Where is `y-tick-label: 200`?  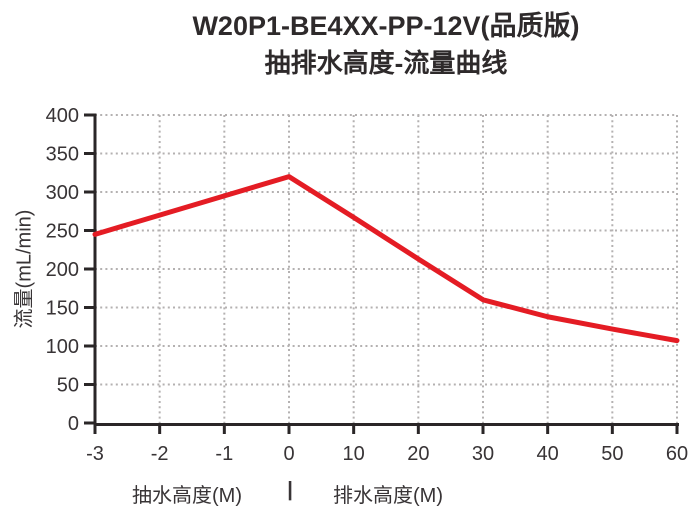
y-tick-label: 200 is located at coordinates (62, 270).